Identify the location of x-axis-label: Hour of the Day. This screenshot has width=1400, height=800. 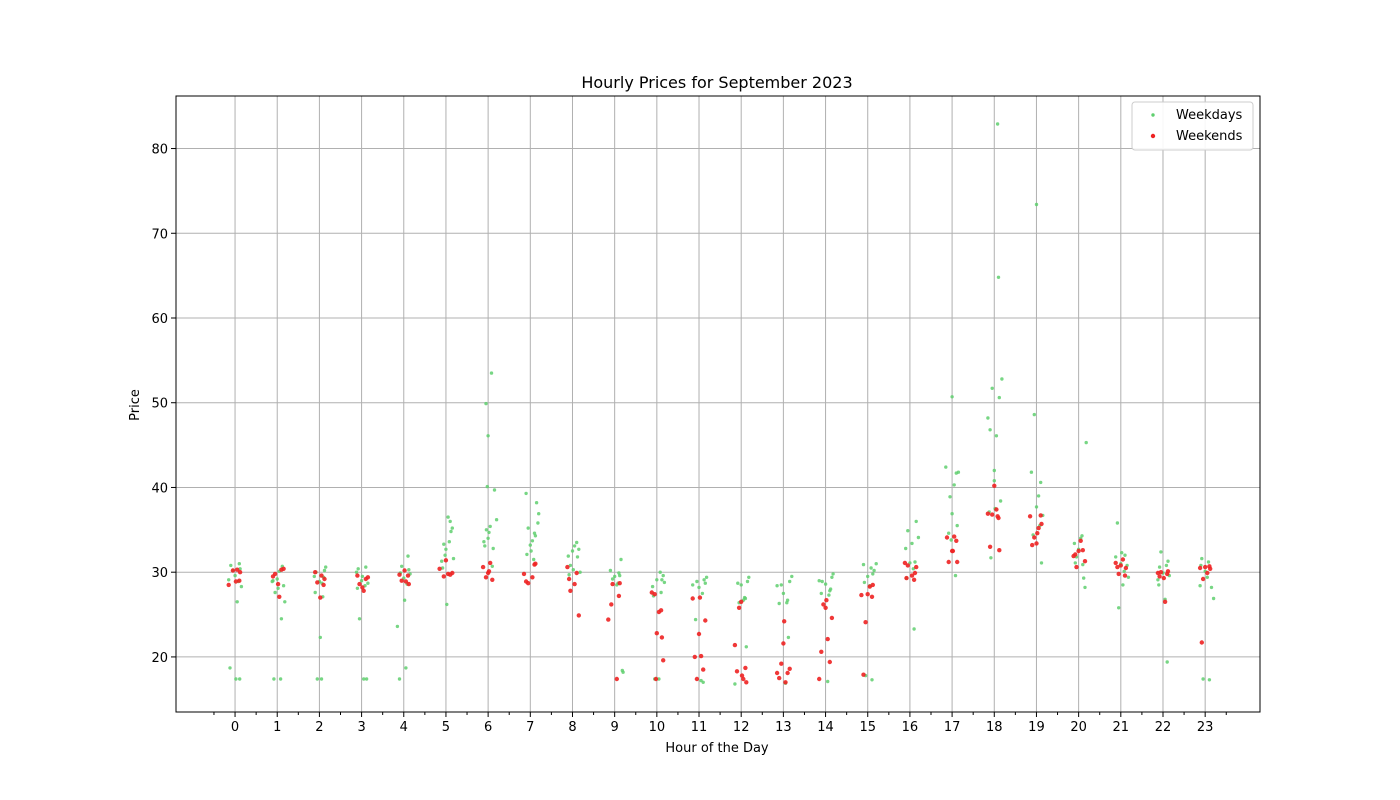
(717, 748).